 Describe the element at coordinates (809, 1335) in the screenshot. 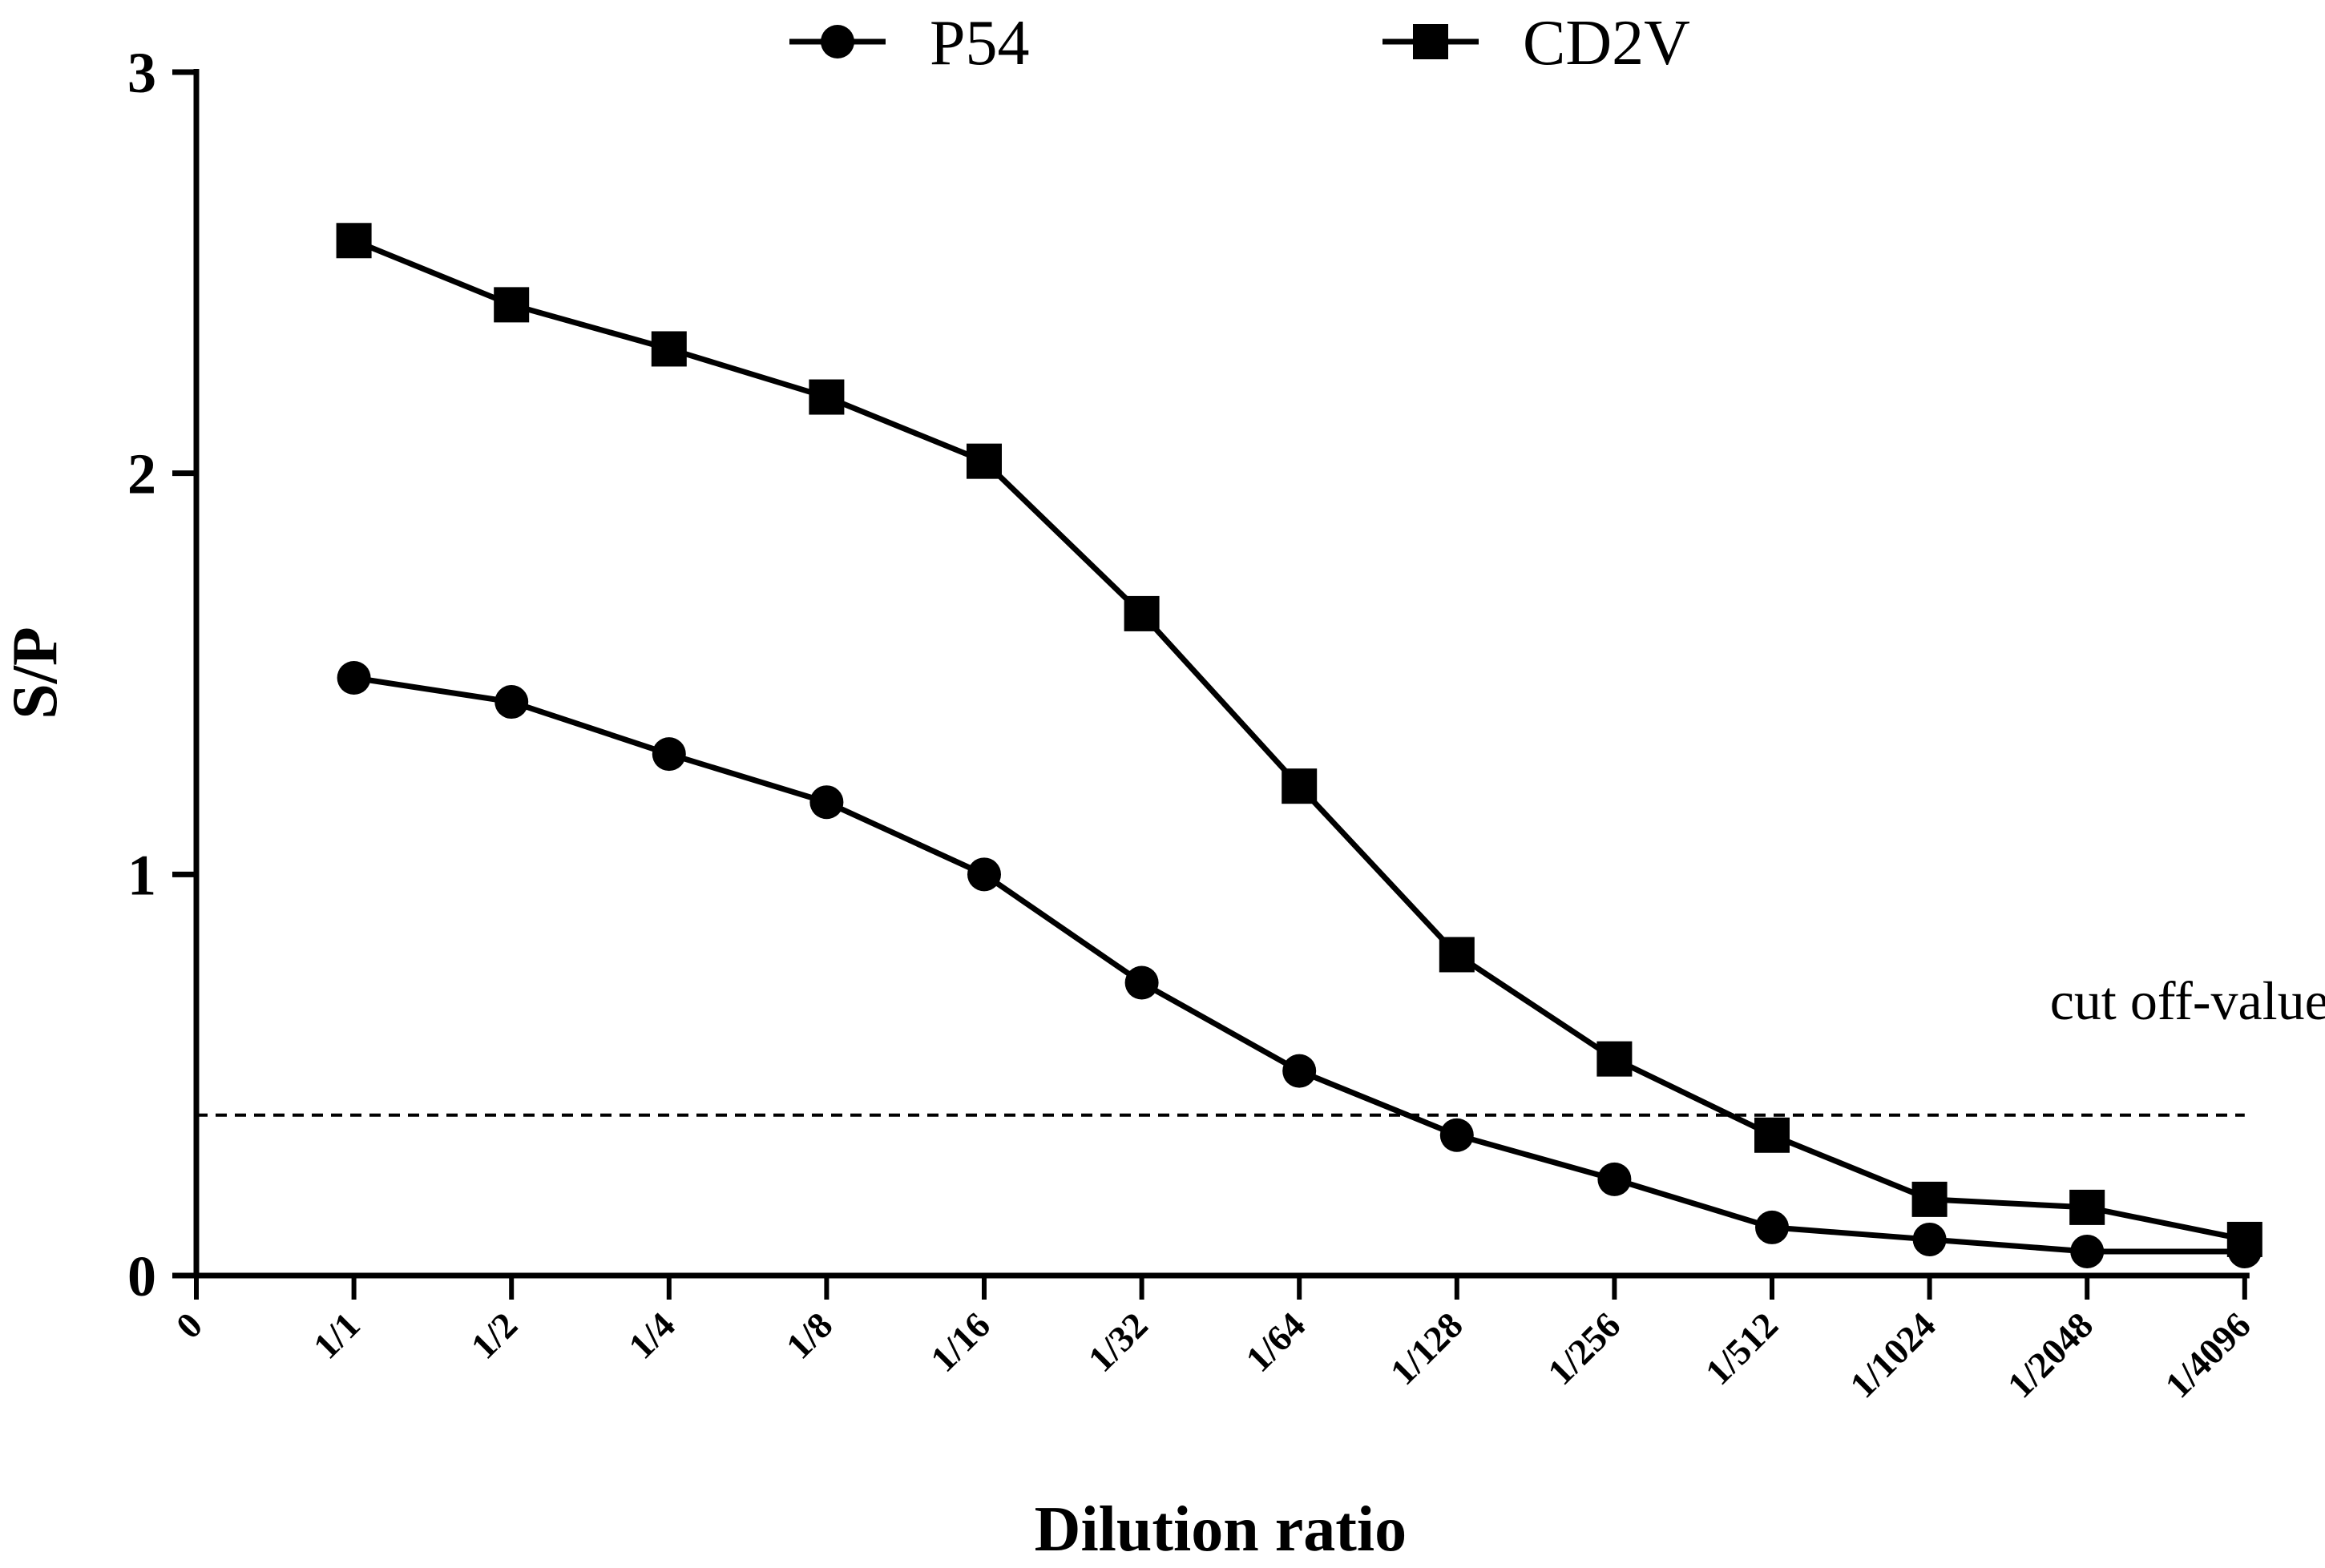

I see `x-tick-label: 1/8` at that location.